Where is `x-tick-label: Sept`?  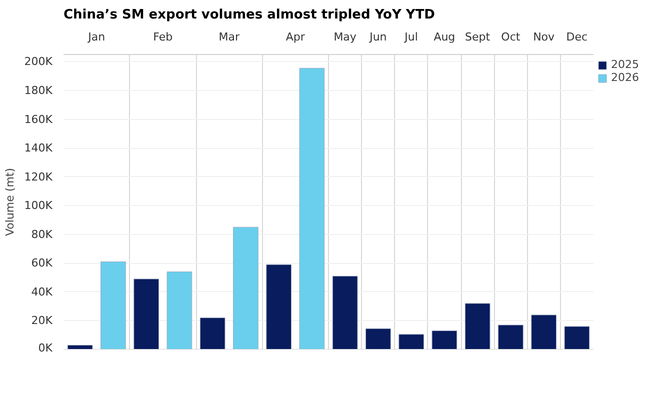 x-tick-label: Sept is located at coordinates (478, 37).